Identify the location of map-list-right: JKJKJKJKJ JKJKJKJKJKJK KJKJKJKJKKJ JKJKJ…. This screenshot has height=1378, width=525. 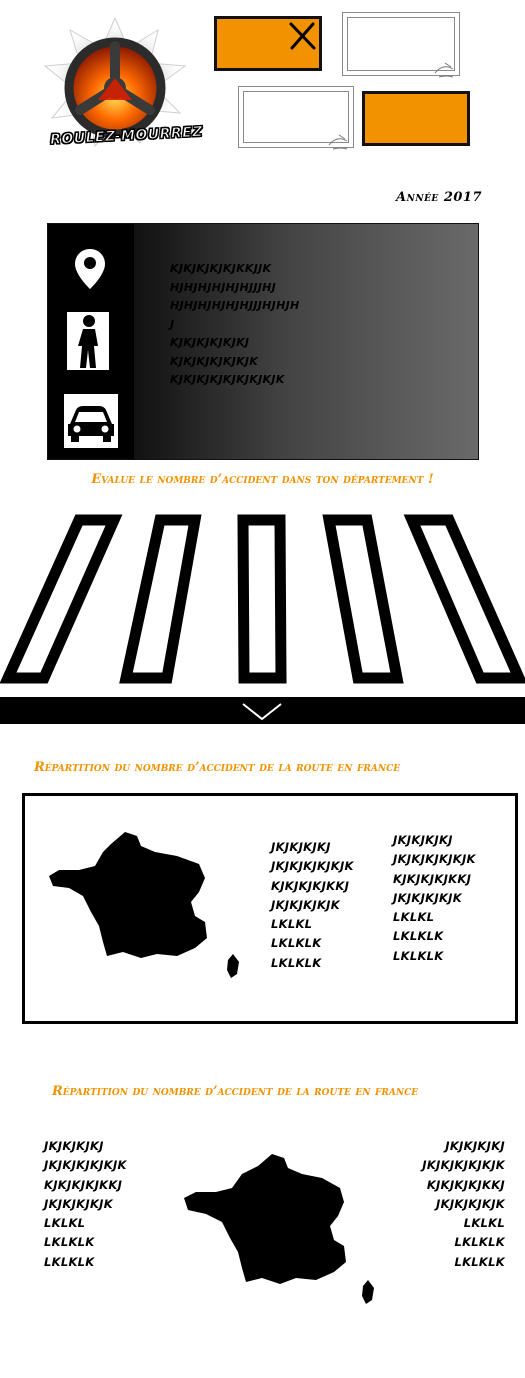
(463, 1204).